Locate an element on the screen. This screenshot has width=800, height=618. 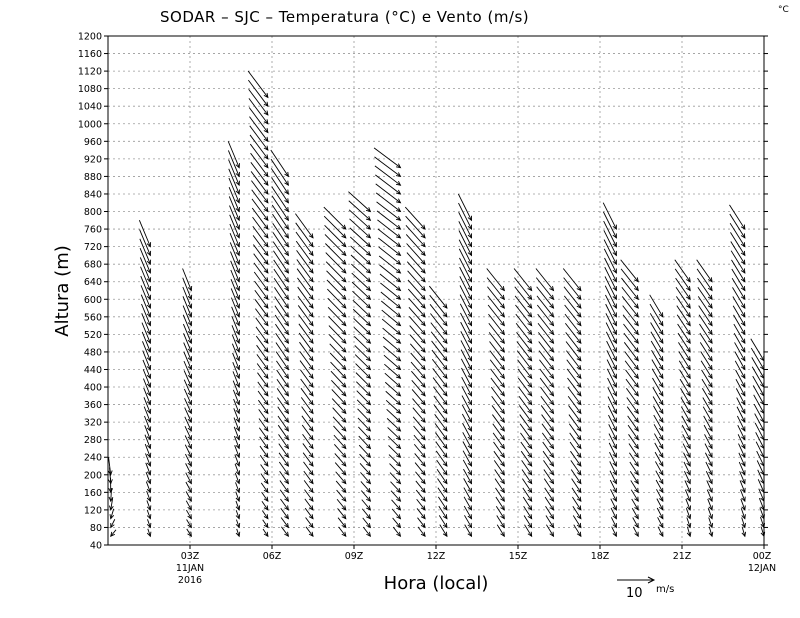
y-tick-label: 400 is located at coordinates (93, 388).